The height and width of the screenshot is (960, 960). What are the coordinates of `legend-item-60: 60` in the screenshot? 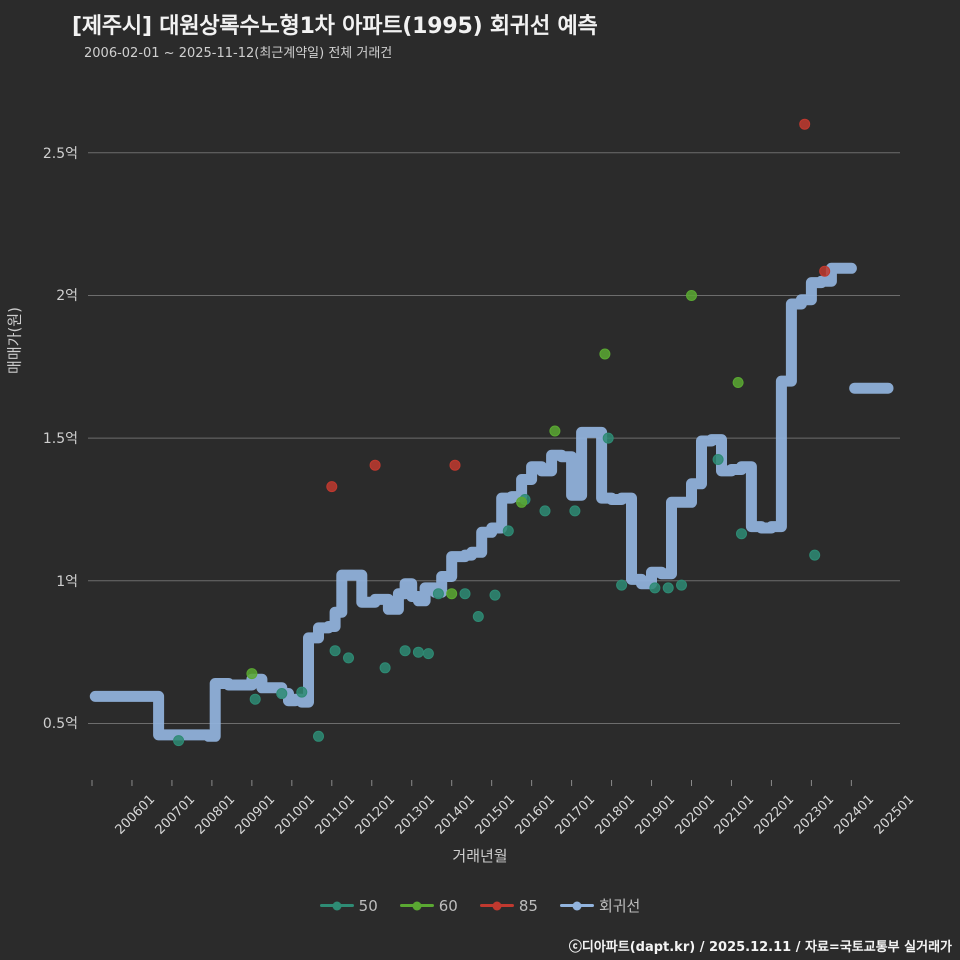 It's located at (428, 905).